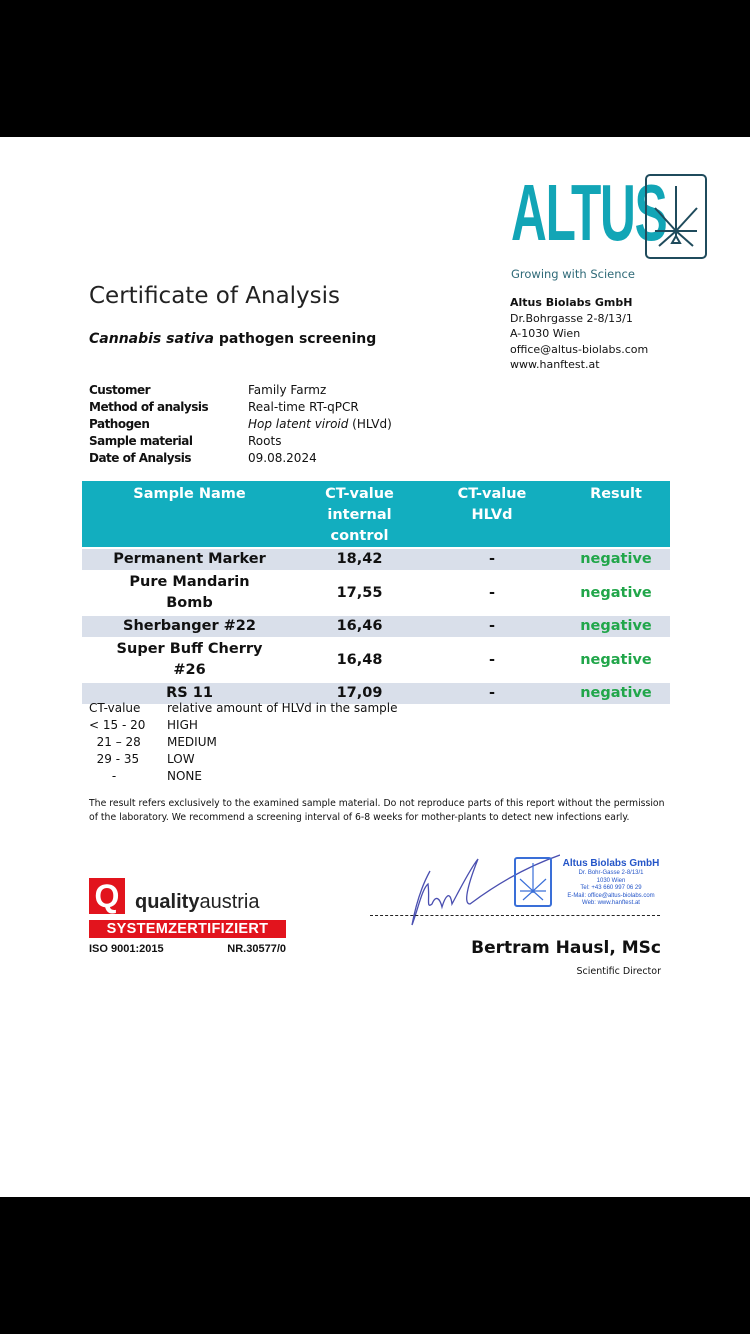 This screenshot has height=1334, width=750. I want to click on info-label: Pathogen, so click(119, 424).